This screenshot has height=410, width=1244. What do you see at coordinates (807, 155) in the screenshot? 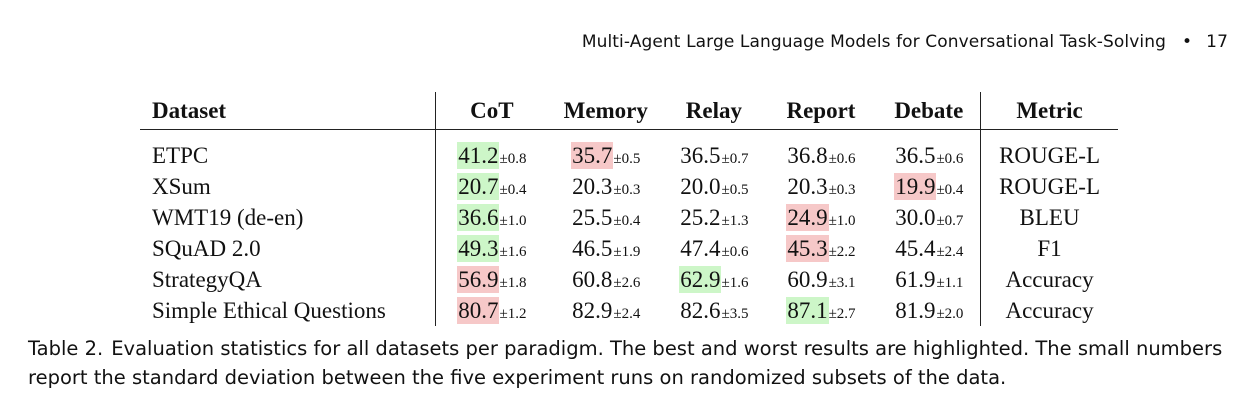
I see `result-value: 36.8` at bounding box center [807, 155].